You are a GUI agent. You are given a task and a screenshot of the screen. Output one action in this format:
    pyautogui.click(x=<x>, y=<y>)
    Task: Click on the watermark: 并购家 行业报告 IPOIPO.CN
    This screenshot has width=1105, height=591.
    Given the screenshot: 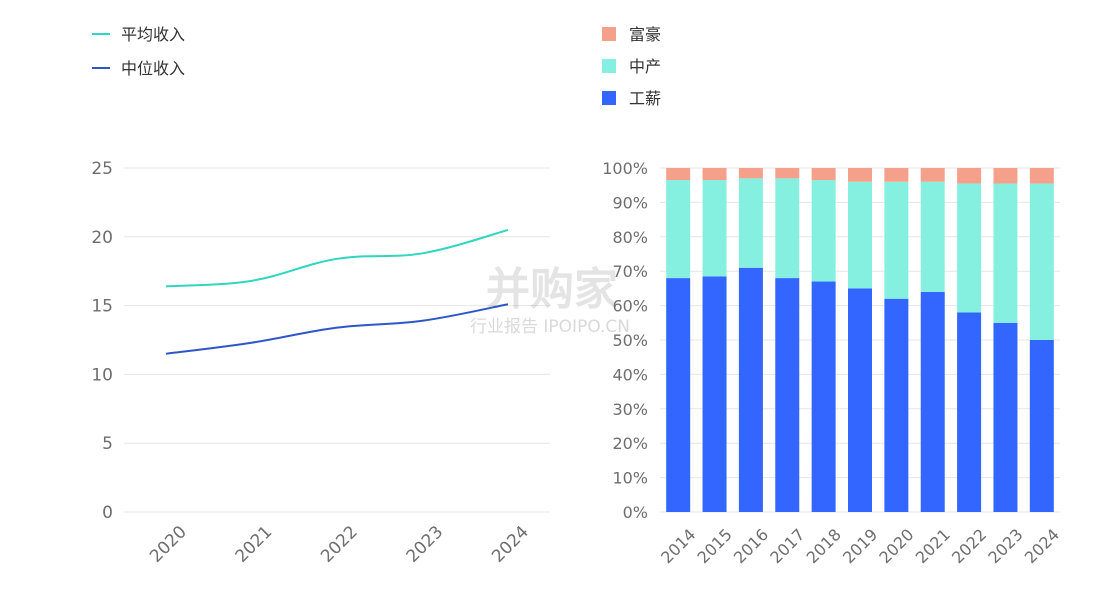 What is the action you would take?
    pyautogui.click(x=550, y=300)
    